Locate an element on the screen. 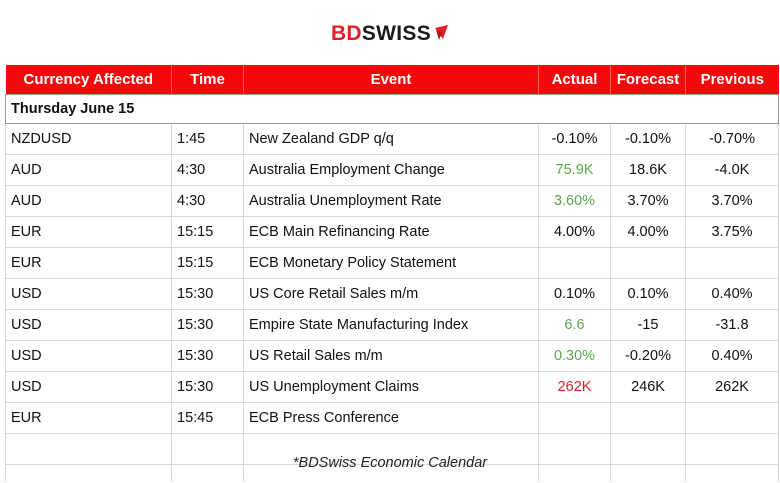 Image resolution: width=780 pixels, height=483 pixels. cell-previous: 262K is located at coordinates (732, 387).